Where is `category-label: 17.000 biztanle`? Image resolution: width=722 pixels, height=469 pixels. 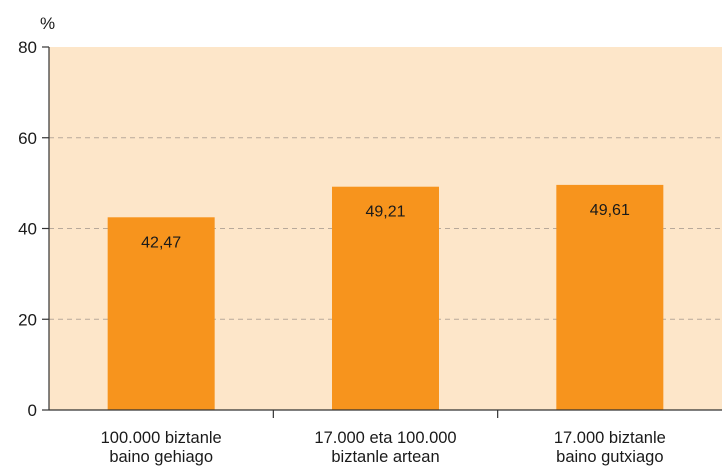 category-label: 17.000 biztanle is located at coordinates (610, 438).